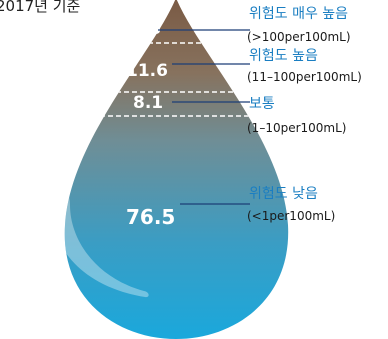 The width and height of the screenshot is (388, 339). I want to click on tier-range-high: (11–100per100mL), so click(304, 77).